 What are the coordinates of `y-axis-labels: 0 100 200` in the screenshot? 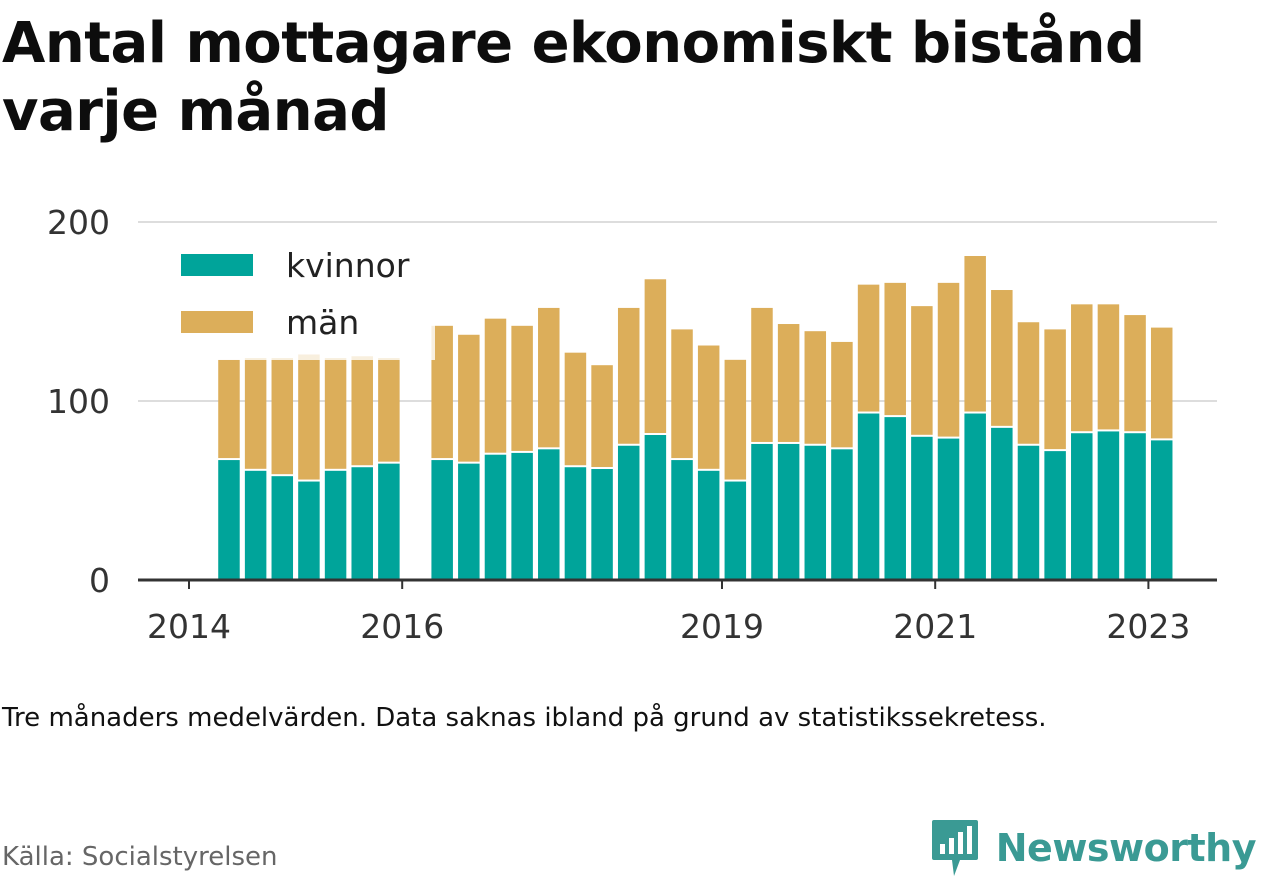 It's located at (78, 401).